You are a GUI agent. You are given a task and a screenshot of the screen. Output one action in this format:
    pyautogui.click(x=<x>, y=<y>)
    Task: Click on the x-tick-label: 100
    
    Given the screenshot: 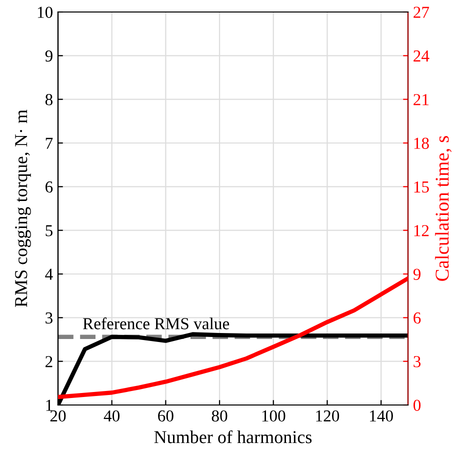 What is the action you would take?
    pyautogui.click(x=274, y=416)
    